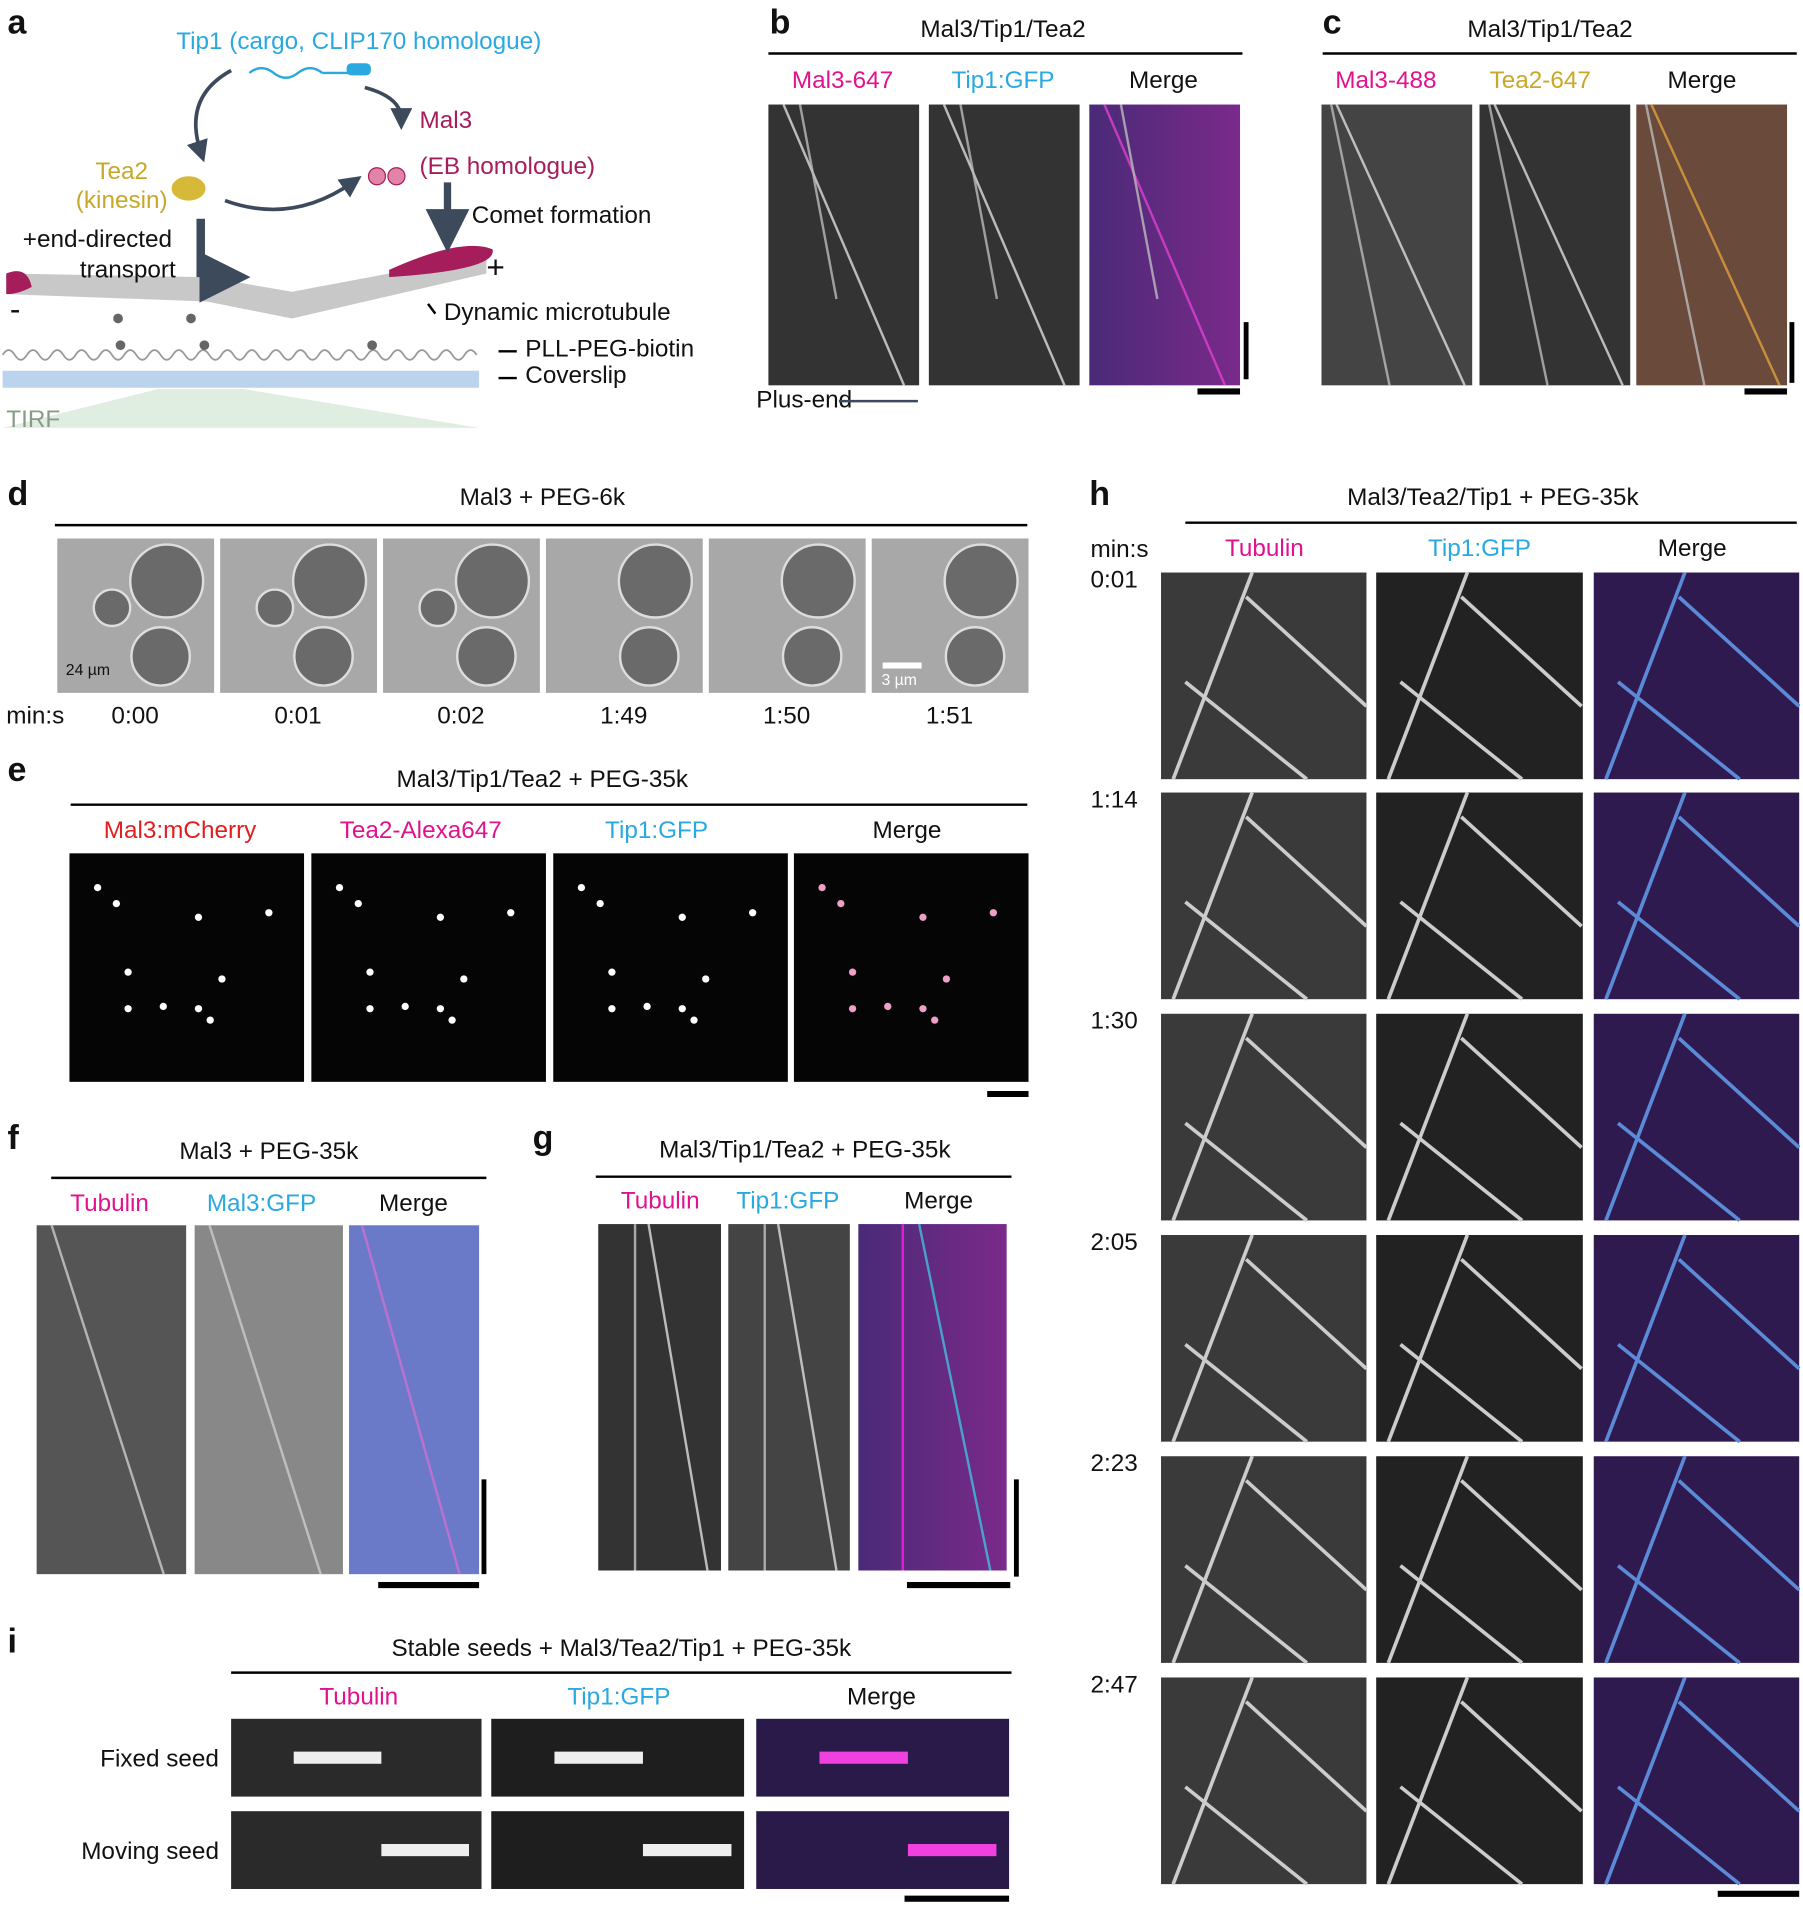 This screenshot has height=1906, width=1803. Describe the element at coordinates (33, 419) in the screenshot. I see `label: TIRF` at that location.